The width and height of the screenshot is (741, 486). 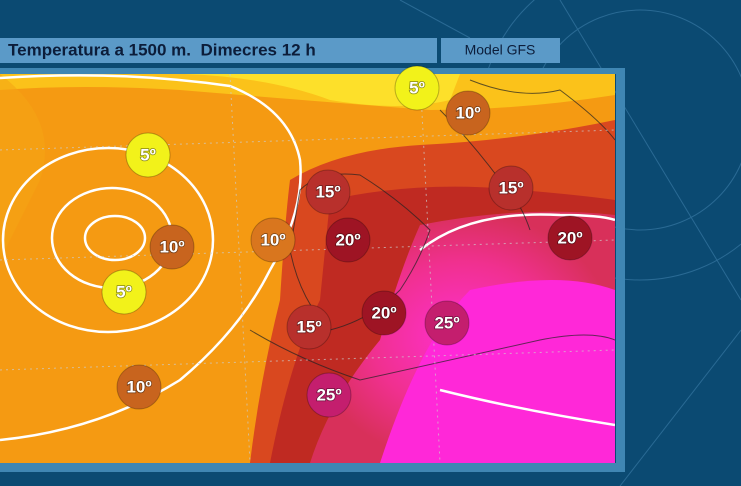 I want to click on title-bar, so click(x=218, y=50).